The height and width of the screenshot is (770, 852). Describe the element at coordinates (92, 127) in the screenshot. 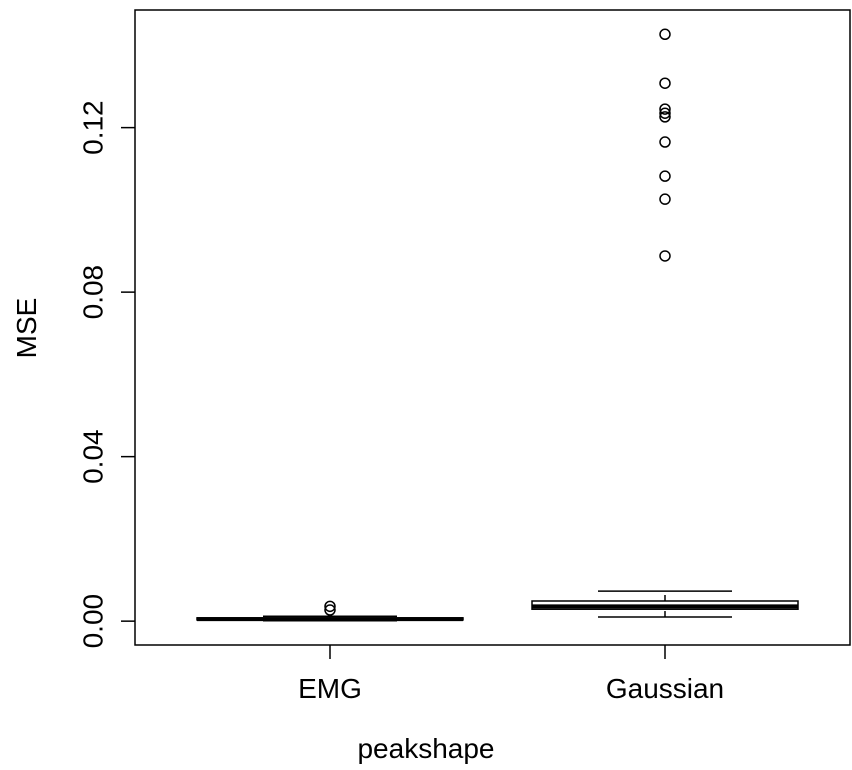

I see `y-tick-label: 0.12` at that location.